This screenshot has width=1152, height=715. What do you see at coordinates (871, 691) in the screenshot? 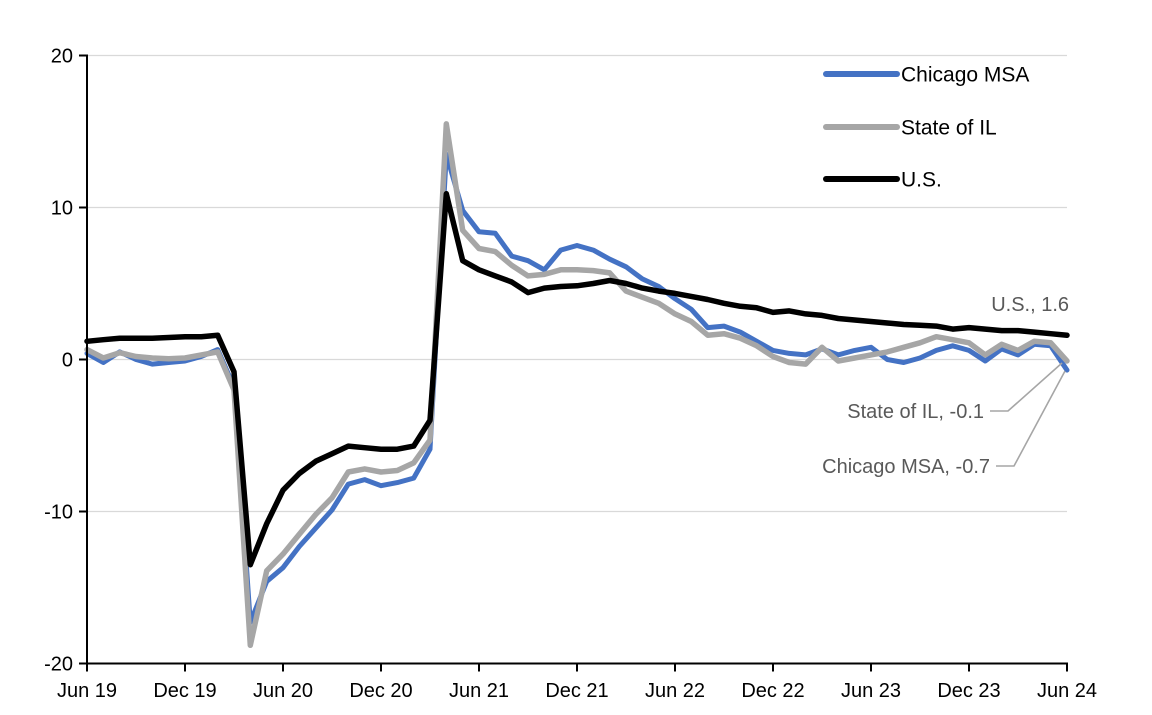
I see `x-axis-label-jun-23: Jun 23` at bounding box center [871, 691].